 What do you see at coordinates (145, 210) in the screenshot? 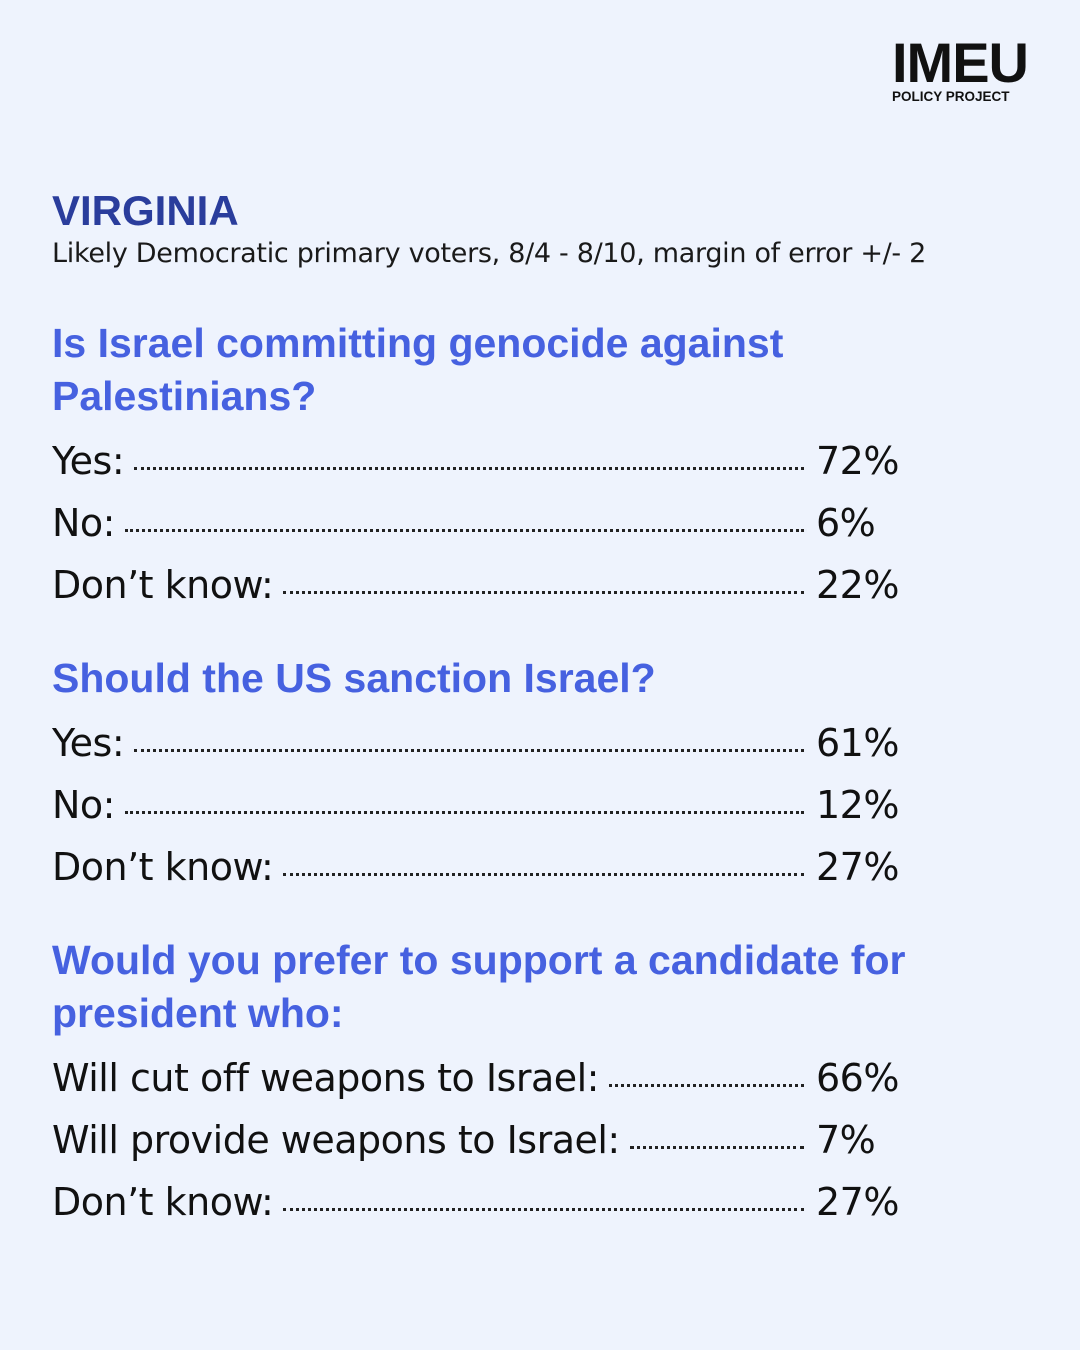
I see `title: VIRGINIA` at bounding box center [145, 210].